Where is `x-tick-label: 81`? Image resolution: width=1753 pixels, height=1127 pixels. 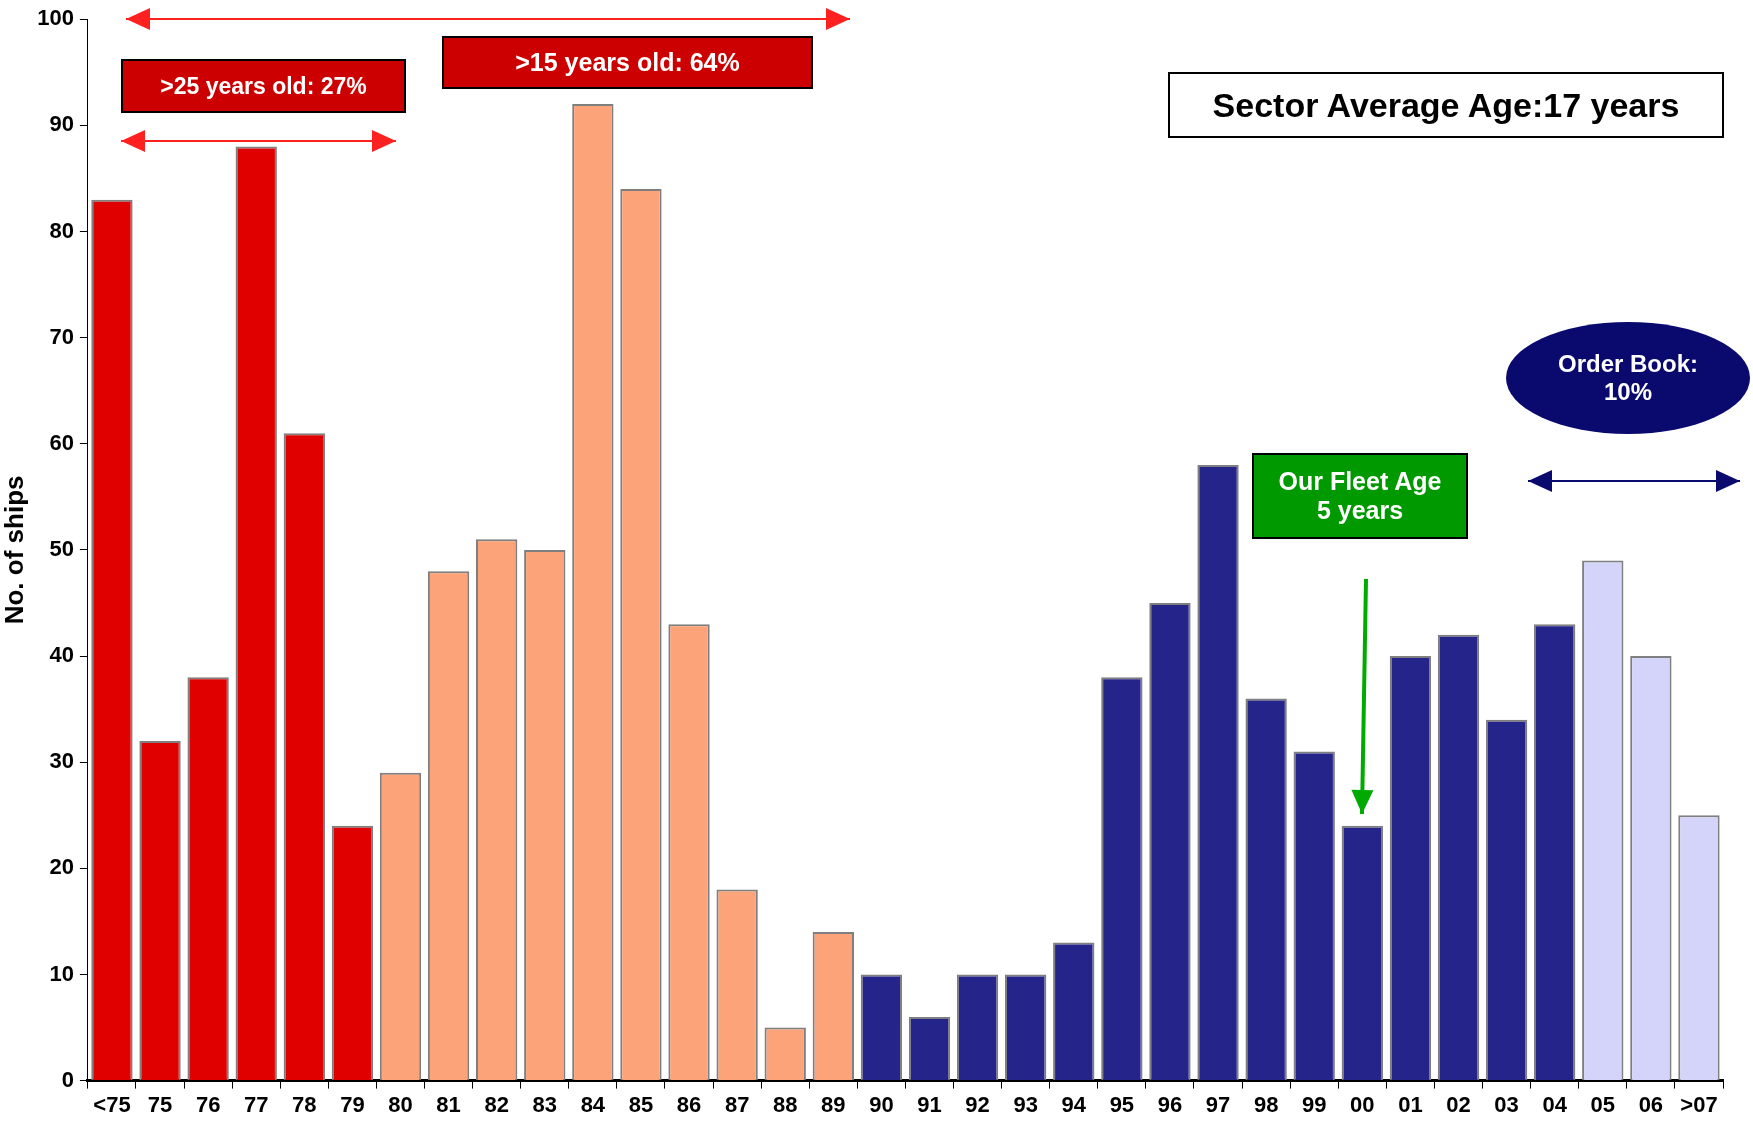
x-tick-label: 81 is located at coordinates (448, 1104).